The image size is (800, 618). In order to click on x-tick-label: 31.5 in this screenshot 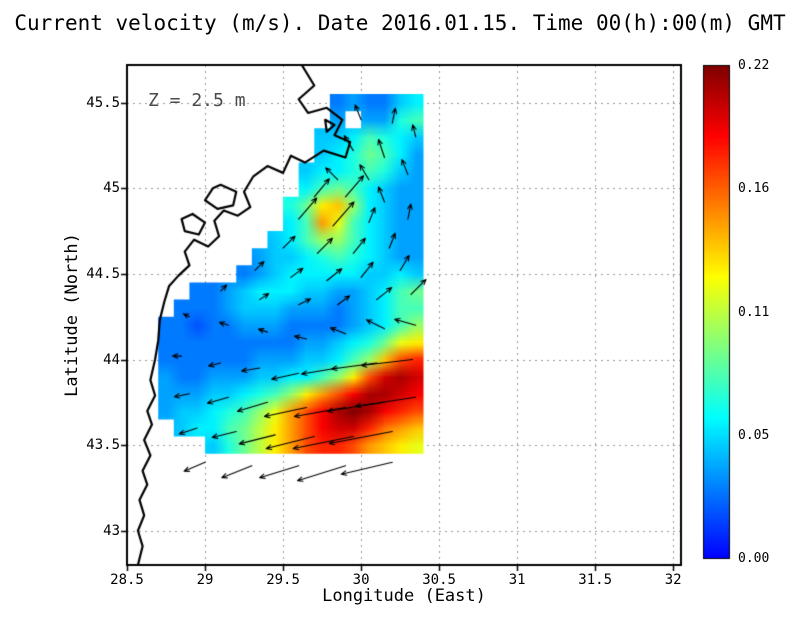, I will do `click(595, 580)`.